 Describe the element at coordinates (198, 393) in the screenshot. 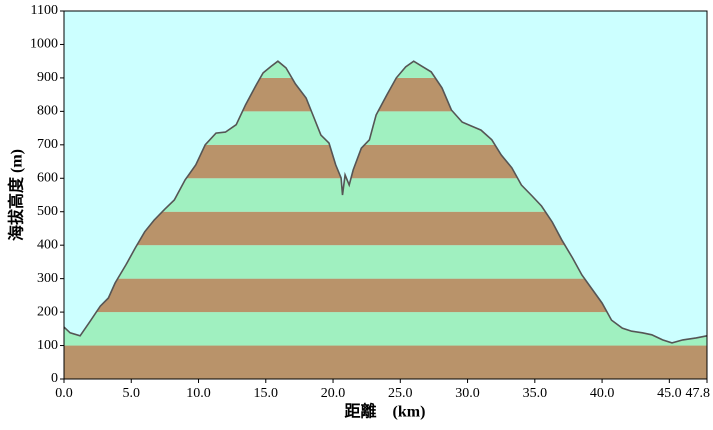

I see `x-tick-label: 10.0` at that location.